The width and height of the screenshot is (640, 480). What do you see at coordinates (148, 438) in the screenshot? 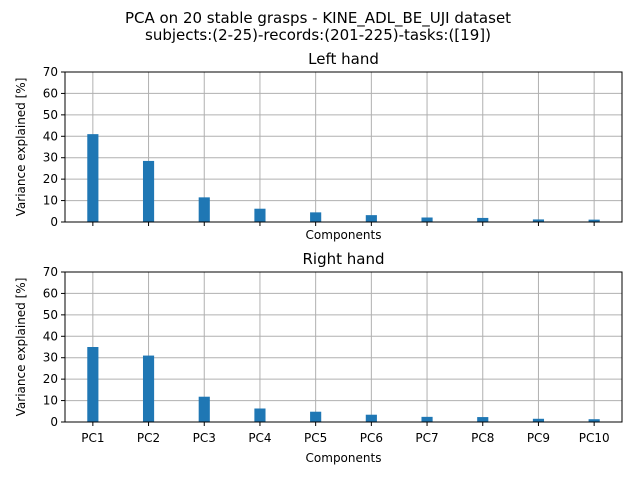
I see `right-hand-xtick-label-pc2: PC2` at bounding box center [148, 438].